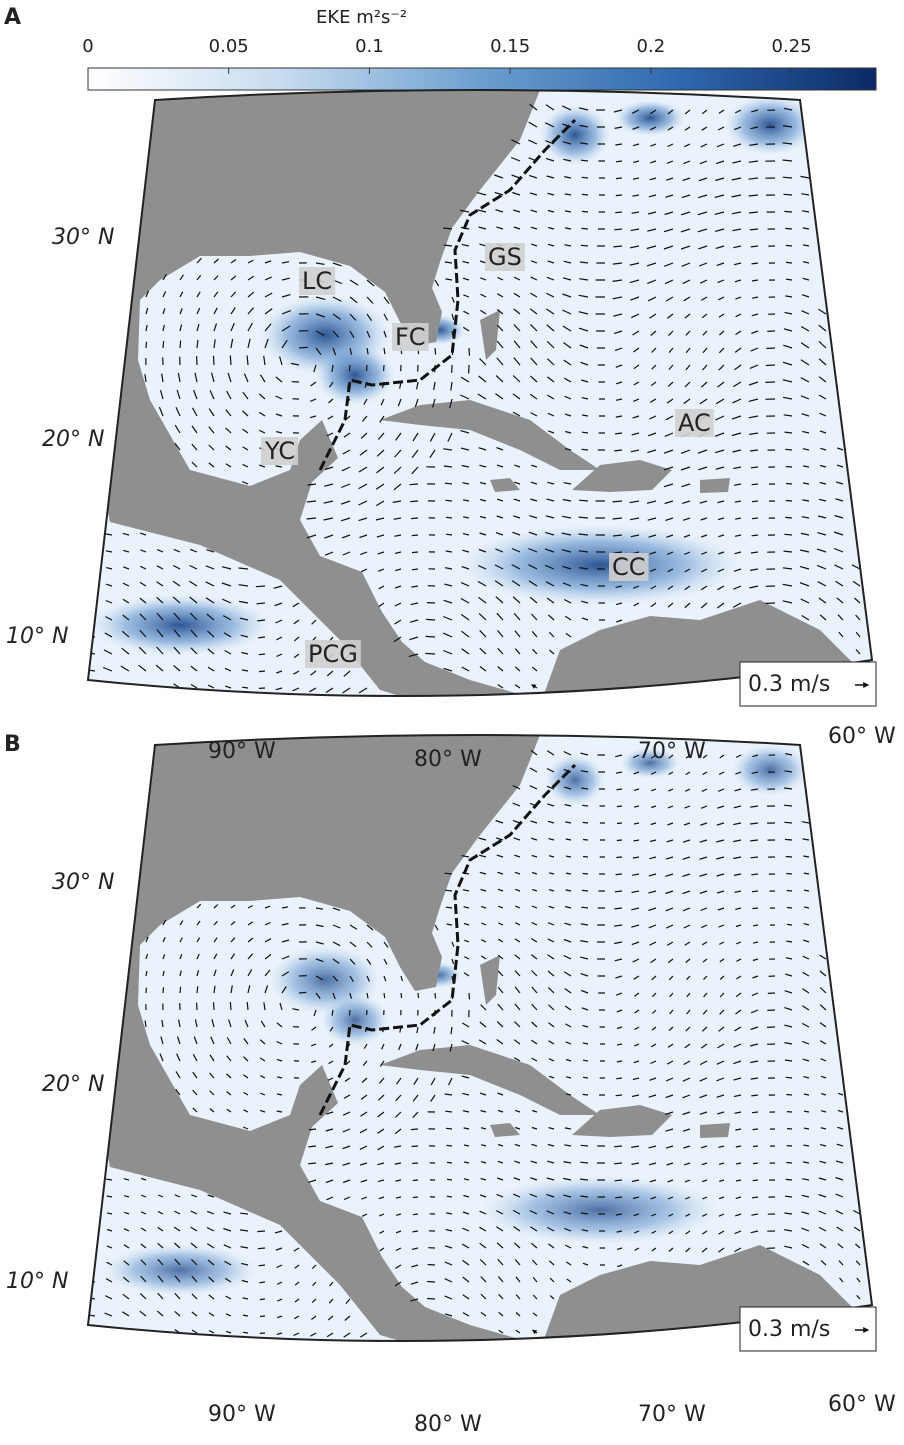  What do you see at coordinates (651, 46) in the screenshot?
I see `colorbar-tick-label: 0.2` at bounding box center [651, 46].